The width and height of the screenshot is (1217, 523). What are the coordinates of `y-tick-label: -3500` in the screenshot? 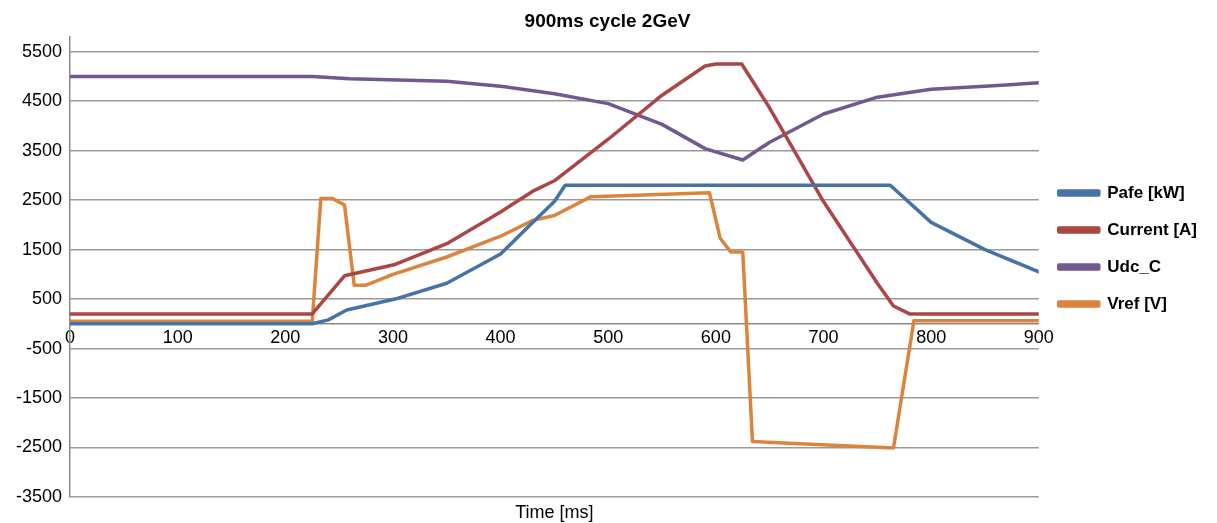 It's located at (39, 495).